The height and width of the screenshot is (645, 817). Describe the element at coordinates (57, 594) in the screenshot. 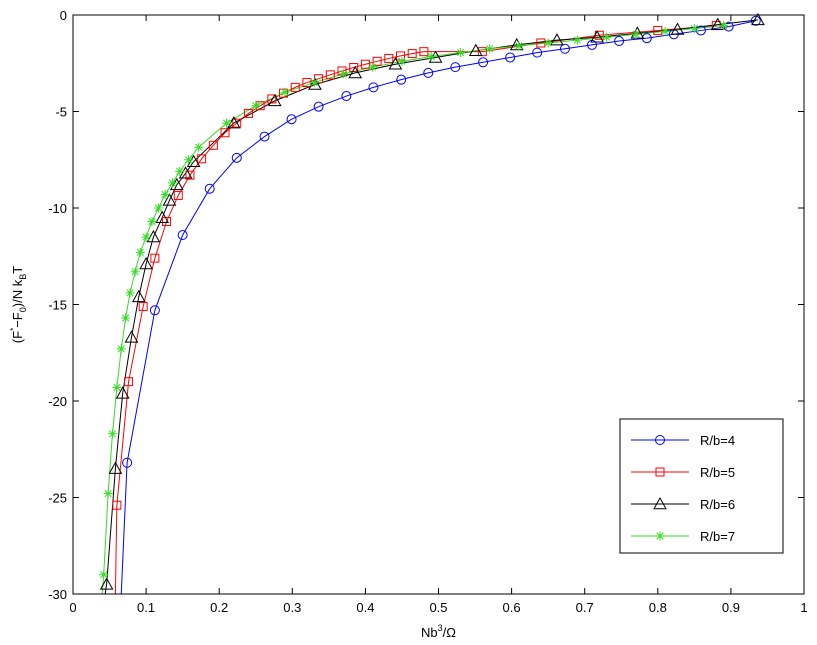

I see `y-tick-label: -30` at that location.